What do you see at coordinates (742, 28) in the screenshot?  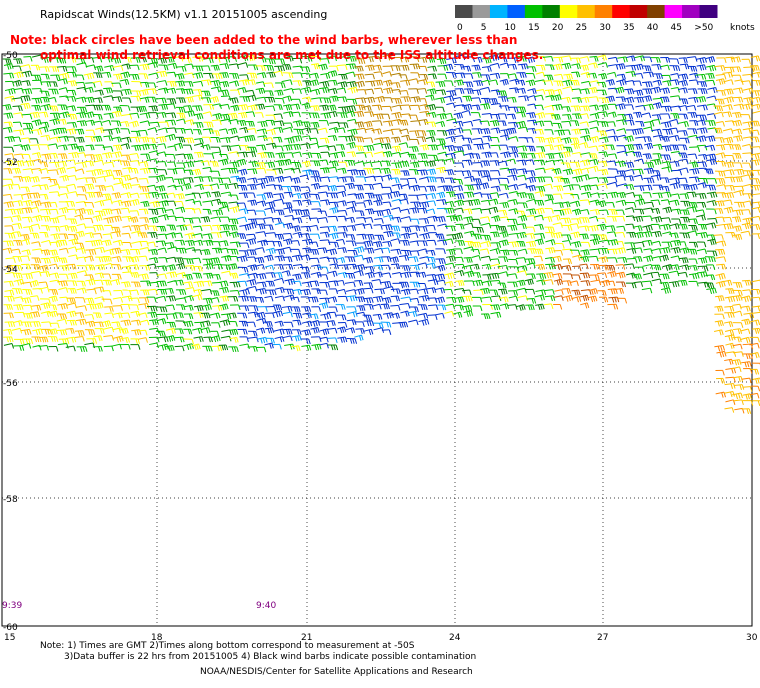 I see `color-scale-unit: knots` at bounding box center [742, 28].